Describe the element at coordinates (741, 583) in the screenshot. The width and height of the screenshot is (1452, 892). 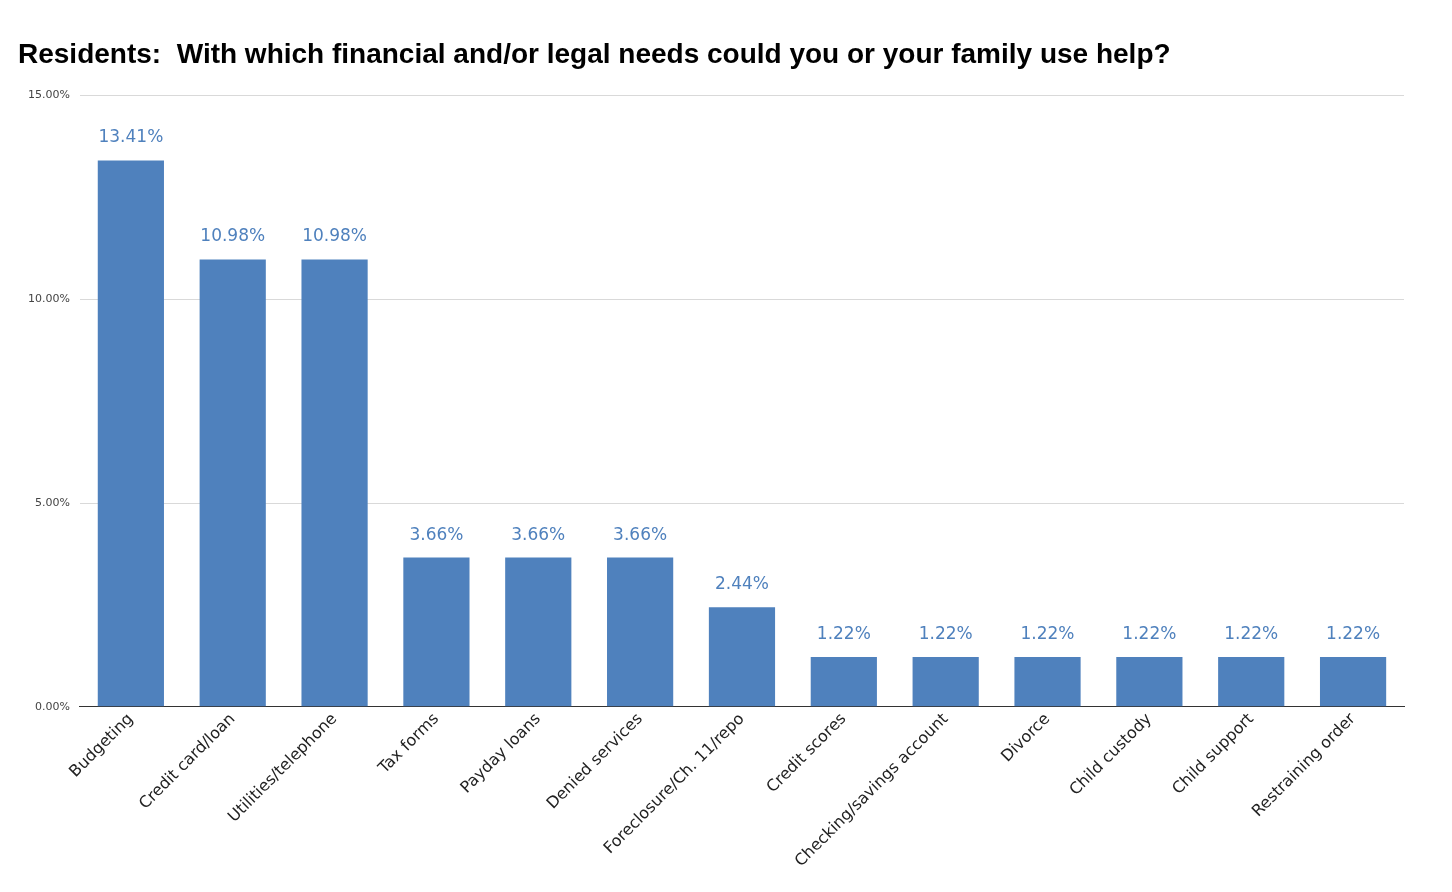
I see `data-label: 2.44%` at that location.